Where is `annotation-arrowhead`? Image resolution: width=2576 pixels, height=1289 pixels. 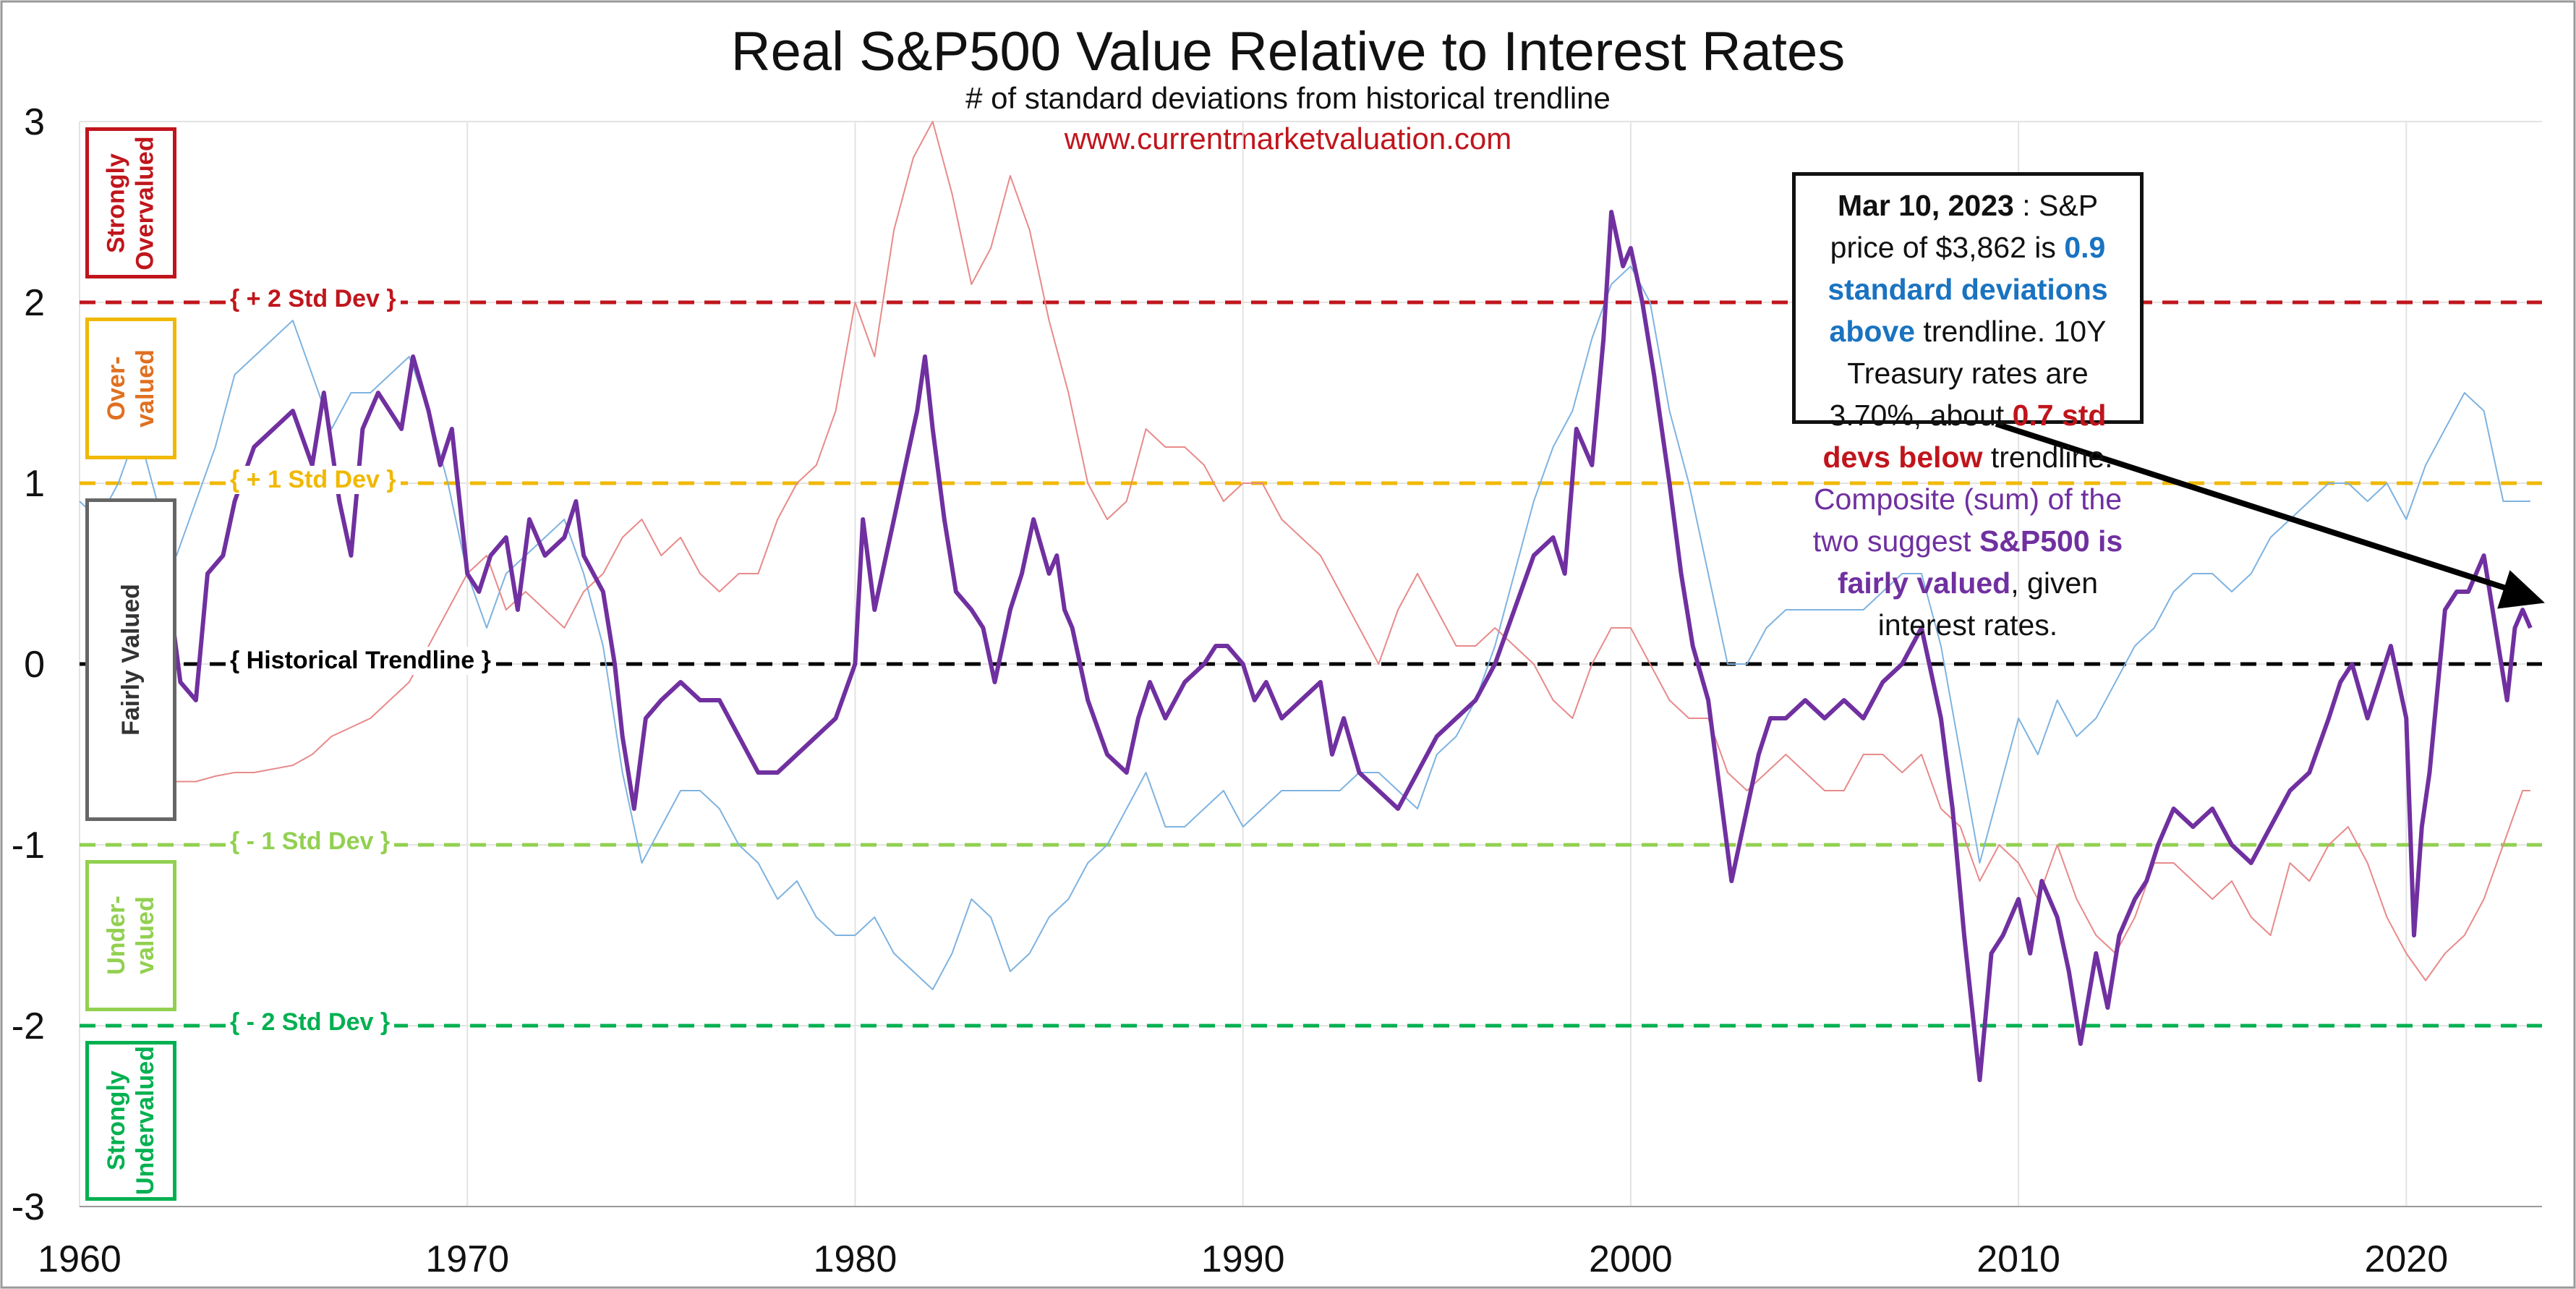
annotation-arrowhead is located at coordinates (2521, 589).